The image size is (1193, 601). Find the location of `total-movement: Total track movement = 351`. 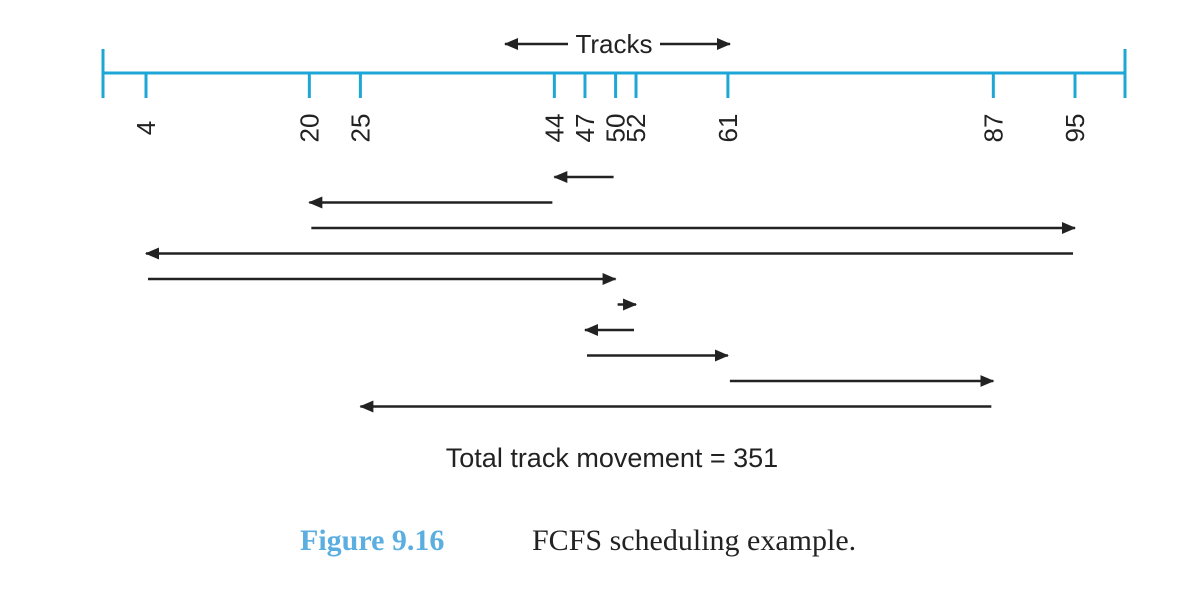

total-movement: Total track movement = 351 is located at coordinates (612, 458).